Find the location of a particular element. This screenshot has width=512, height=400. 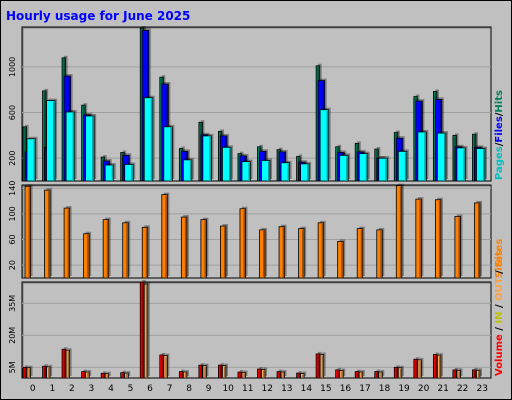

ytick-1-0: 20 is located at coordinates (12, 265).